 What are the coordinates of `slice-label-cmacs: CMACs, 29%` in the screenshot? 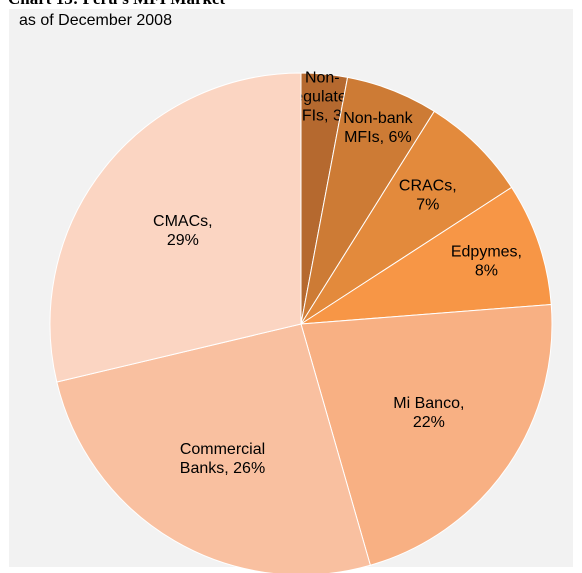 It's located at (183, 231).